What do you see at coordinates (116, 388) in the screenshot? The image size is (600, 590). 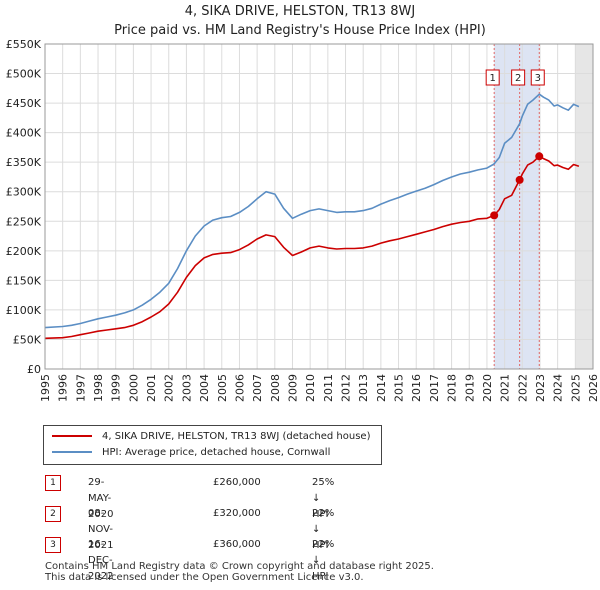 I see `x-tick-label: 1999` at bounding box center [116, 388].